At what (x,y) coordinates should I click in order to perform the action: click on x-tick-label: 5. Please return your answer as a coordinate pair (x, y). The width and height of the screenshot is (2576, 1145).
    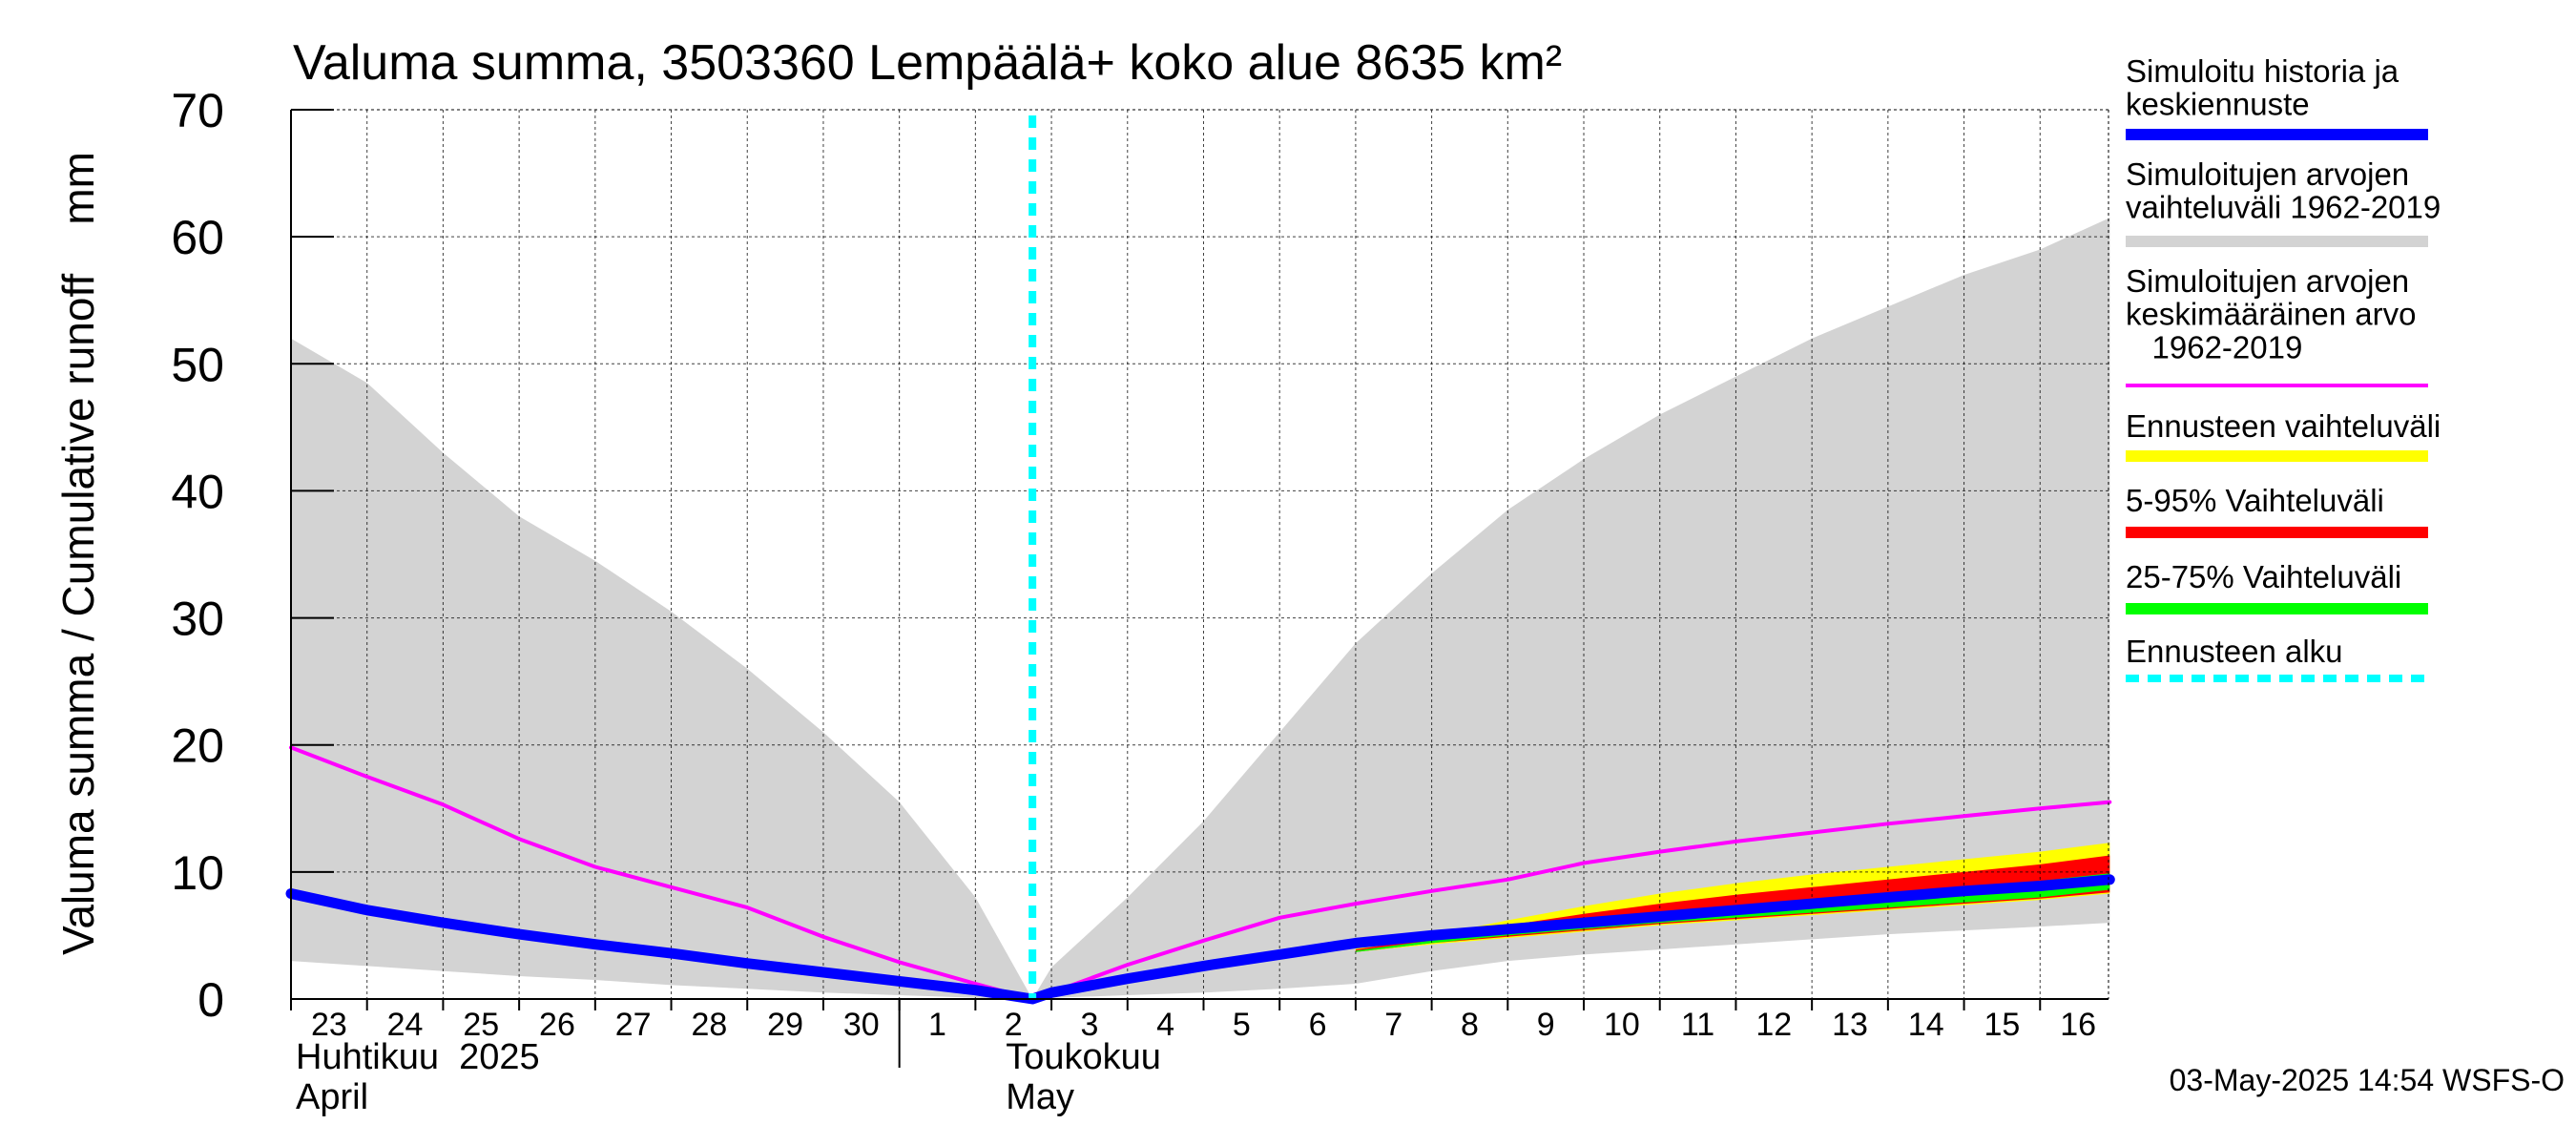
    Looking at the image, I should click on (1242, 1025).